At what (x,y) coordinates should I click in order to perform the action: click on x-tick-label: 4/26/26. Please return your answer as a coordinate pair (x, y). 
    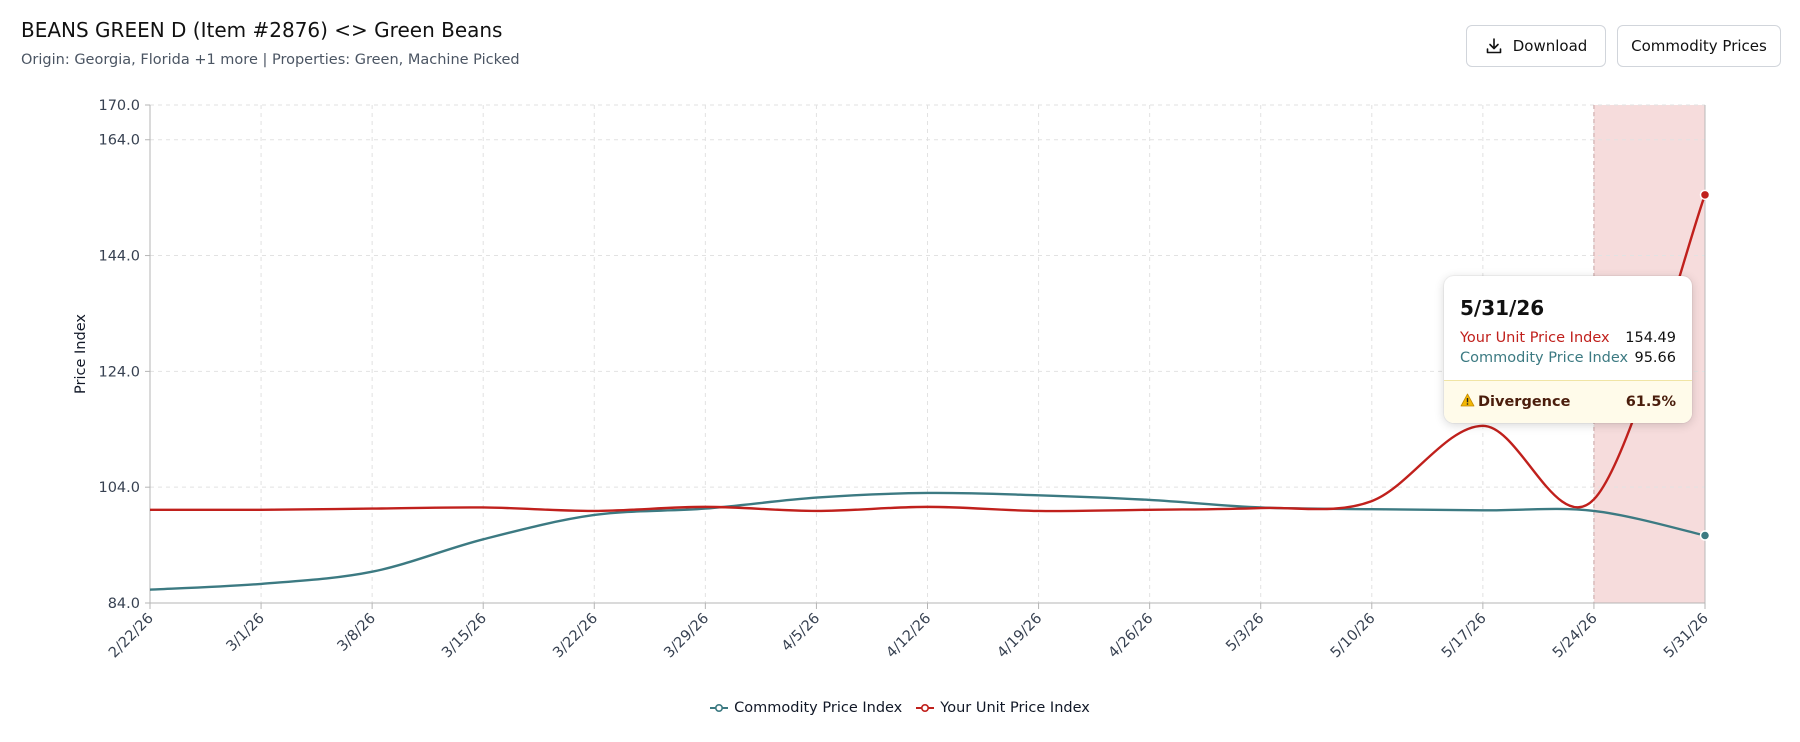
    Looking at the image, I should click on (1131, 636).